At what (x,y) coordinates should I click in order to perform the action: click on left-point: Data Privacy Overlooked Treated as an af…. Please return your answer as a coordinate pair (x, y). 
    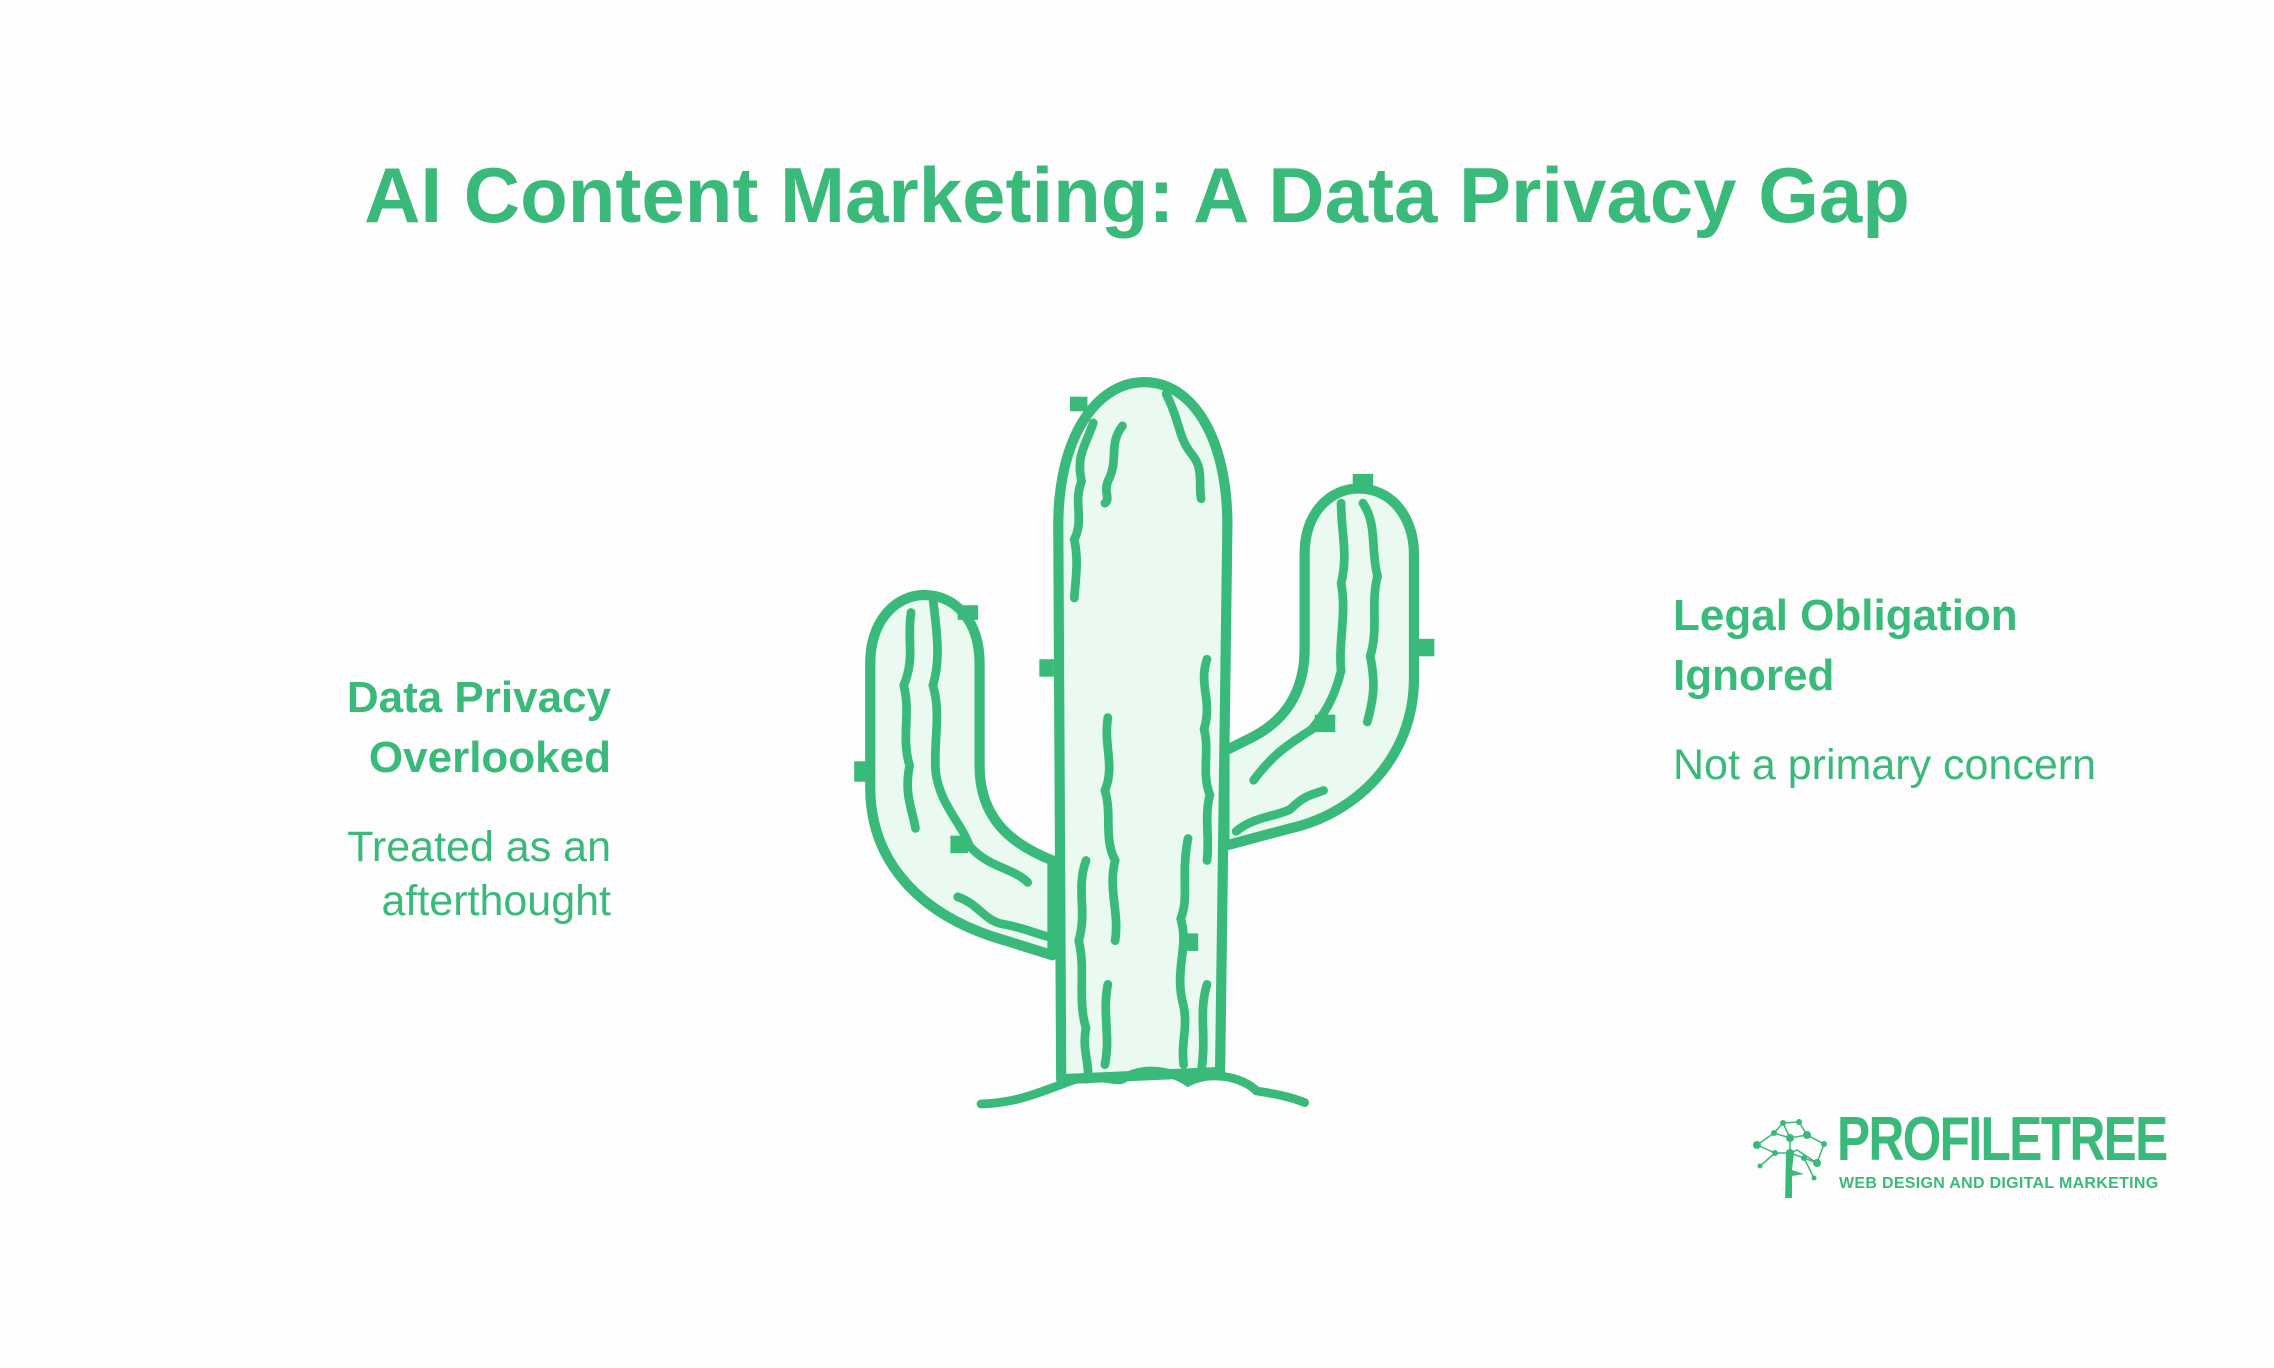
    Looking at the image, I should click on (401, 798).